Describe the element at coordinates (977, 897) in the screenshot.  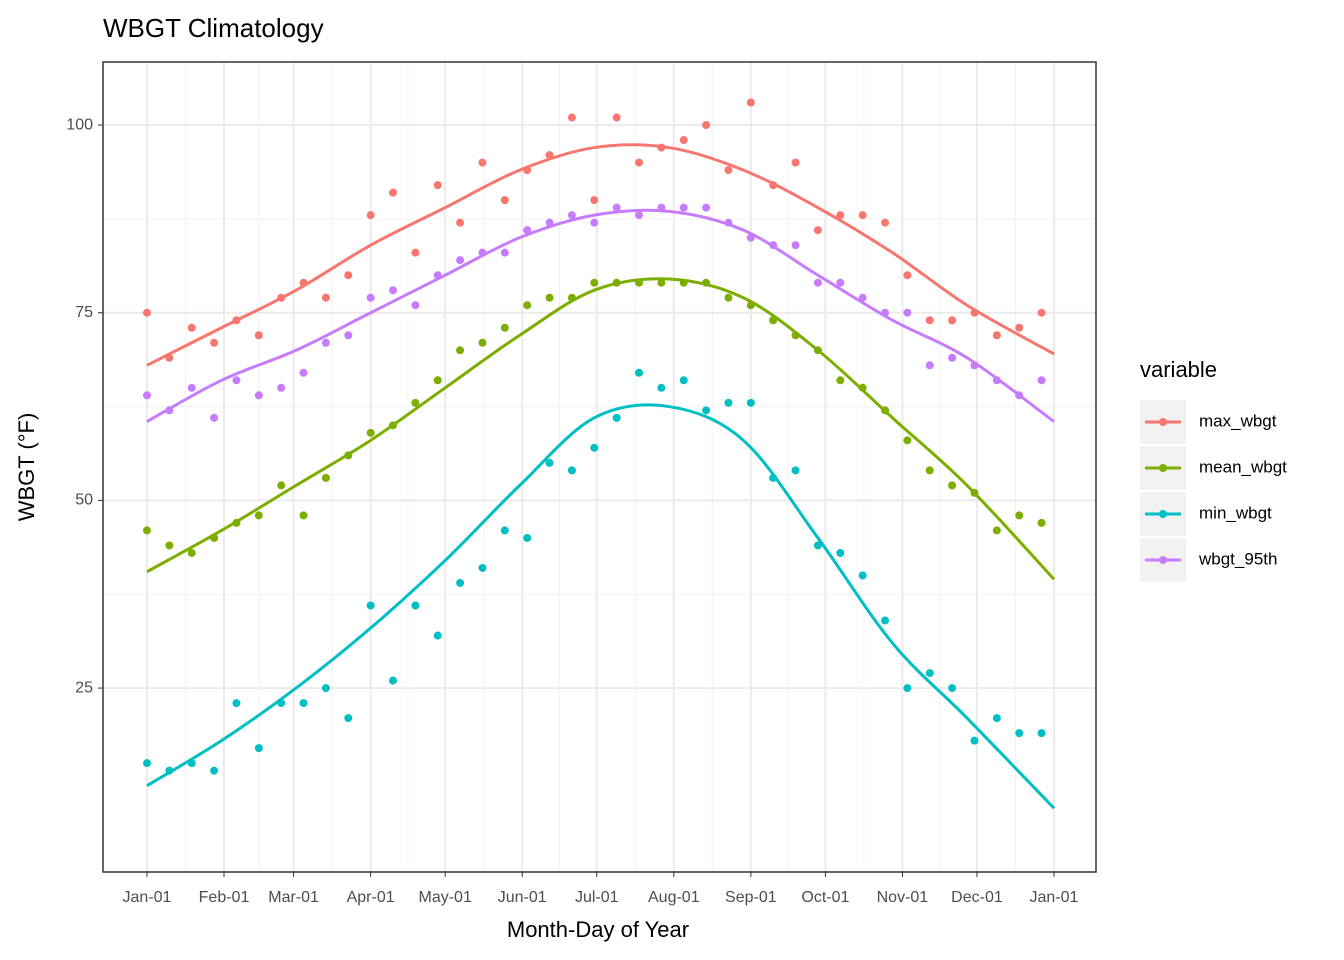
I see `x-tick-label: Dec-01` at that location.